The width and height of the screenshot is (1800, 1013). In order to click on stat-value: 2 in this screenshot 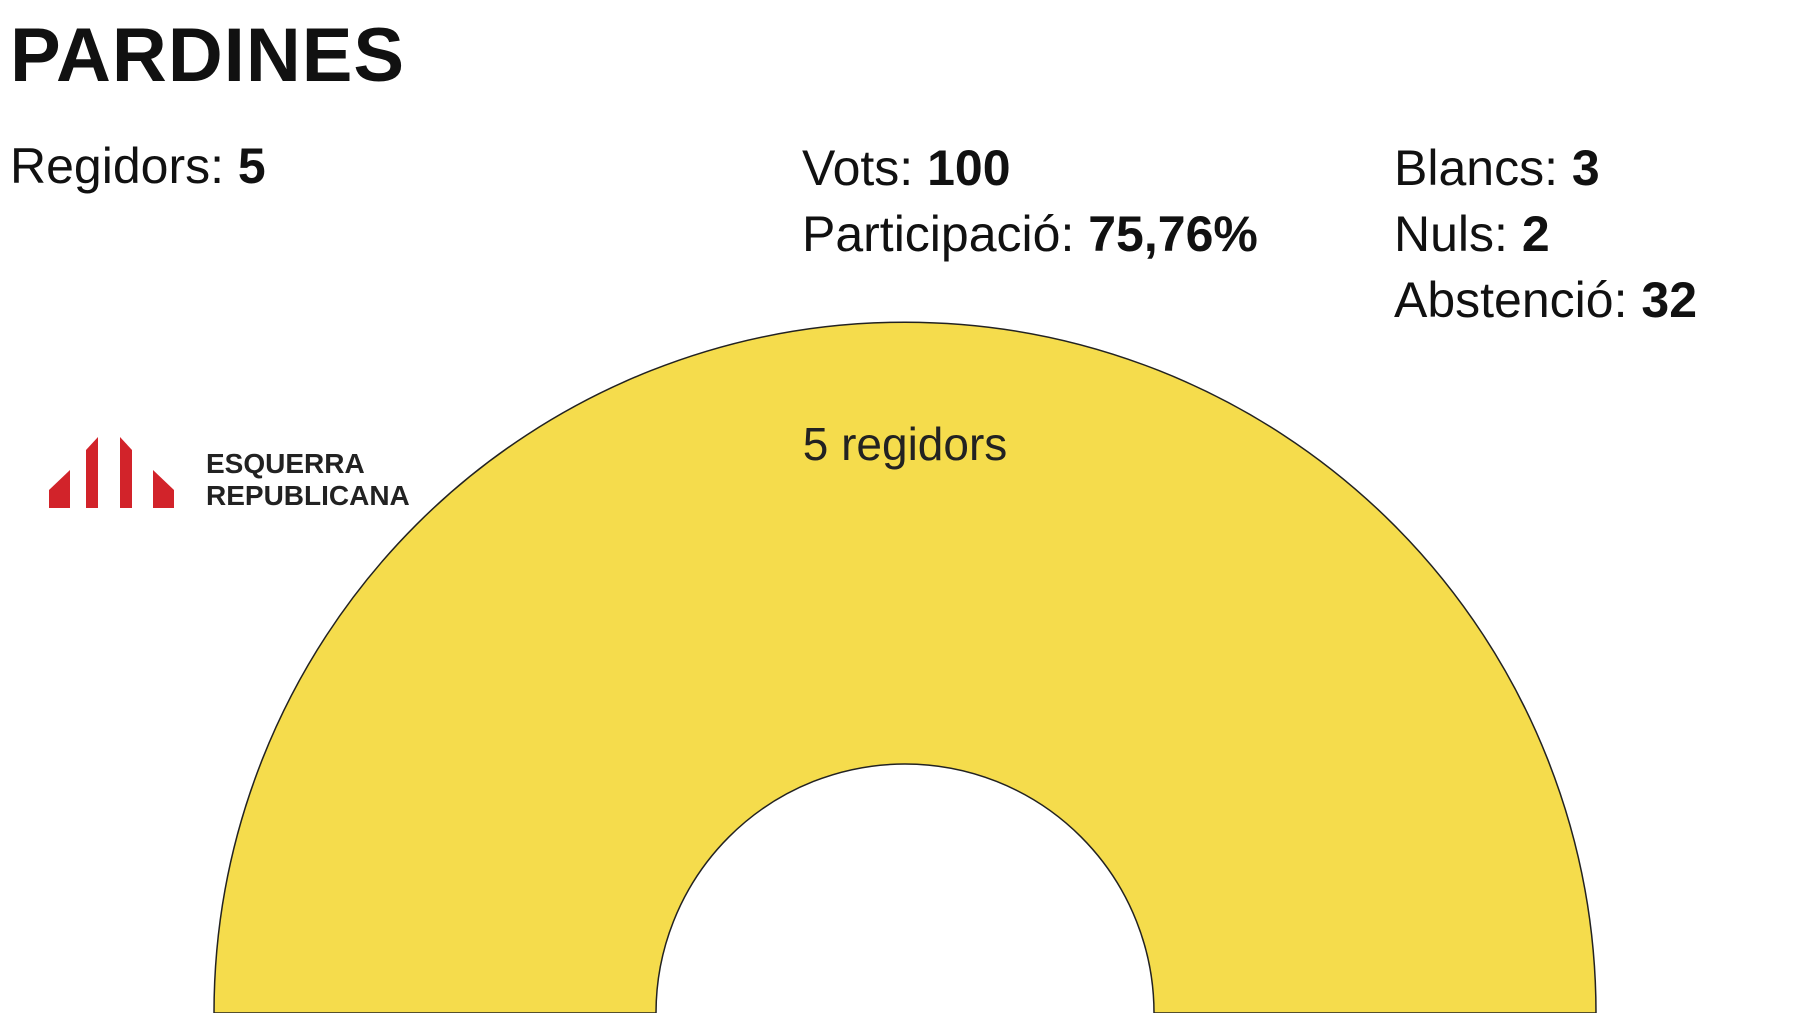, I will do `click(1535, 234)`.